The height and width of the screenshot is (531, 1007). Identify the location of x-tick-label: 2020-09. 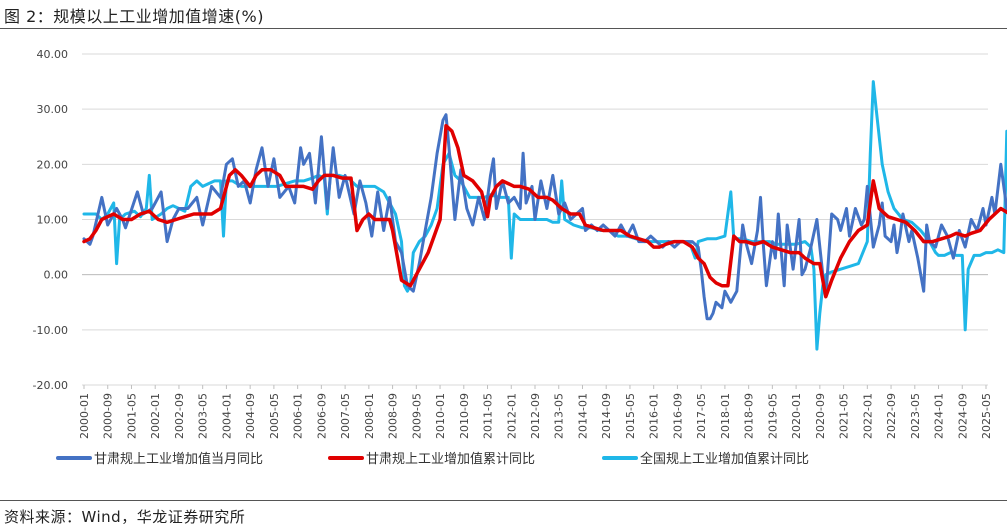
(820, 416).